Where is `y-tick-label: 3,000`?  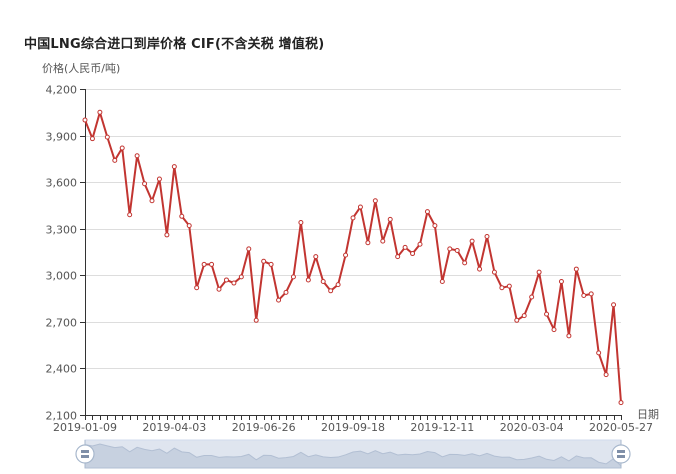
y-tick-label: 3,000 is located at coordinates (62, 276).